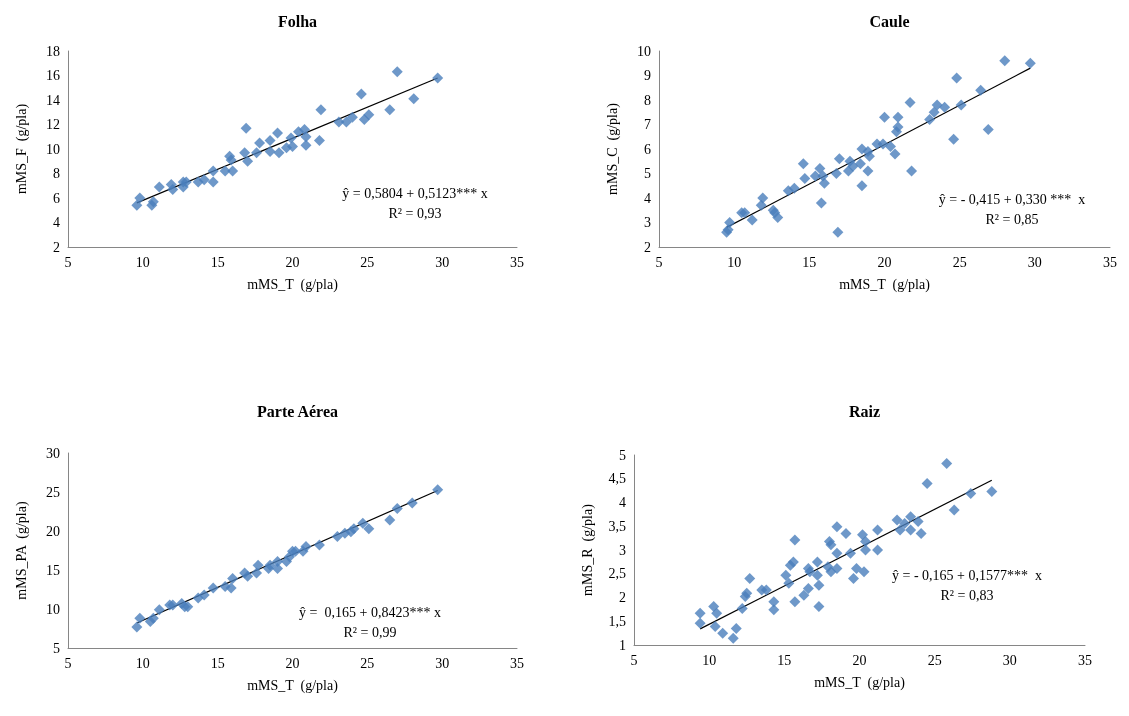 The height and width of the screenshot is (716, 1129). I want to click on y-tick-label: 14, so click(53, 100).